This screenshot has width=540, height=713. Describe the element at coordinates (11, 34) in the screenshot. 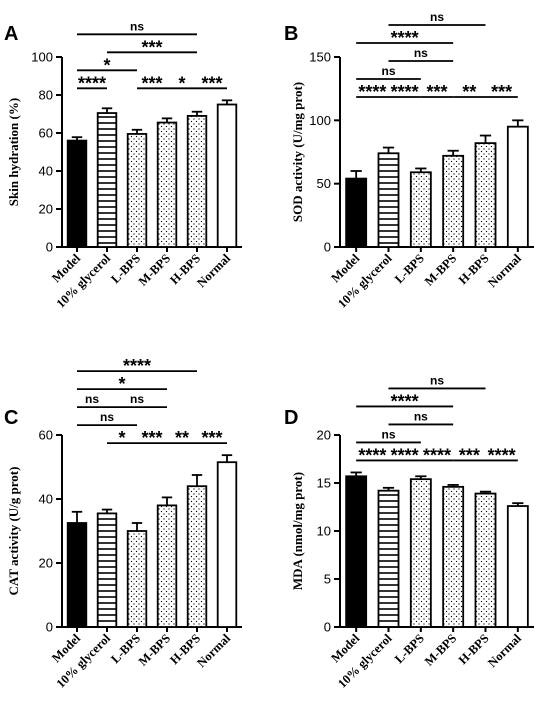

I see `panel-letter: A` at that location.